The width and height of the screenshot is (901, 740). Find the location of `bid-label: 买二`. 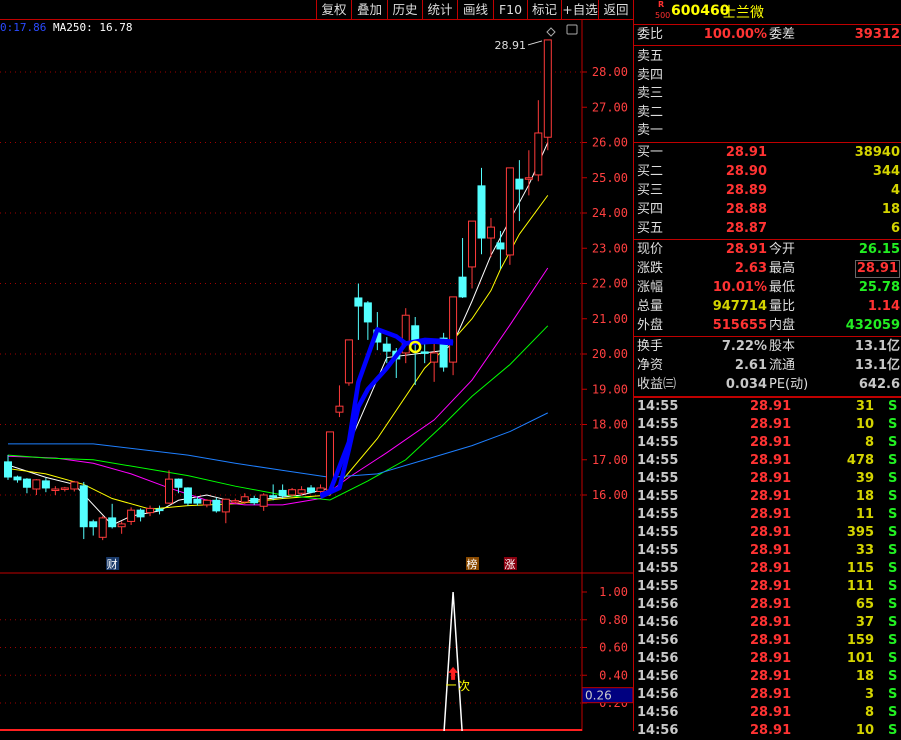

bid-label: 买二 is located at coordinates (650, 171).